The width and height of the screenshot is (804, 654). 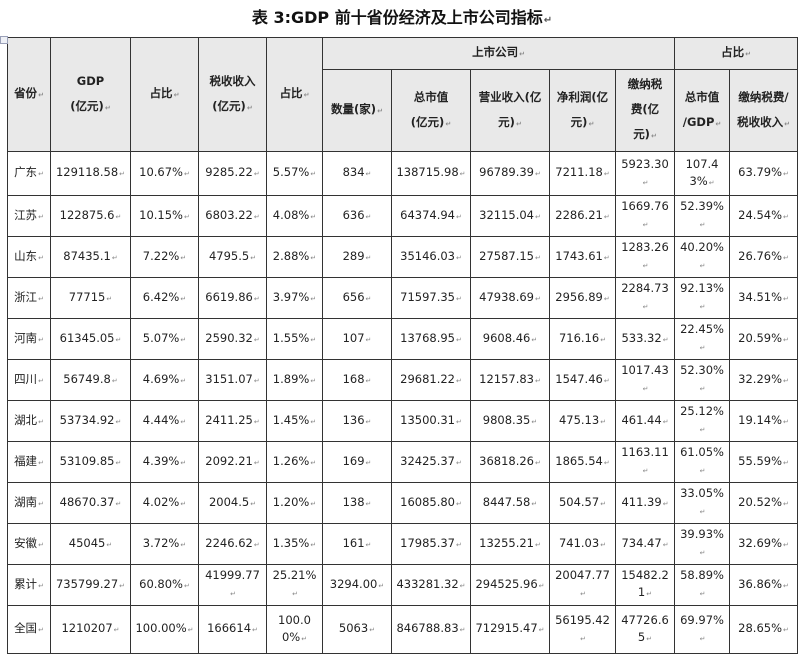 What do you see at coordinates (498, 53) in the screenshot?
I see `group-header-listed-companies: 上市公司↵` at bounding box center [498, 53].